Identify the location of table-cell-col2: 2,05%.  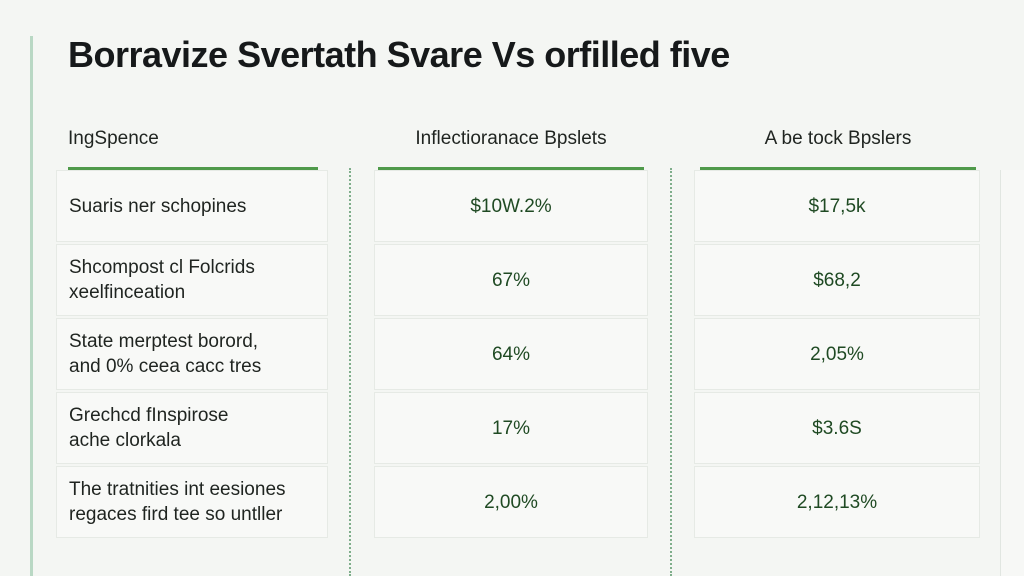
(837, 354).